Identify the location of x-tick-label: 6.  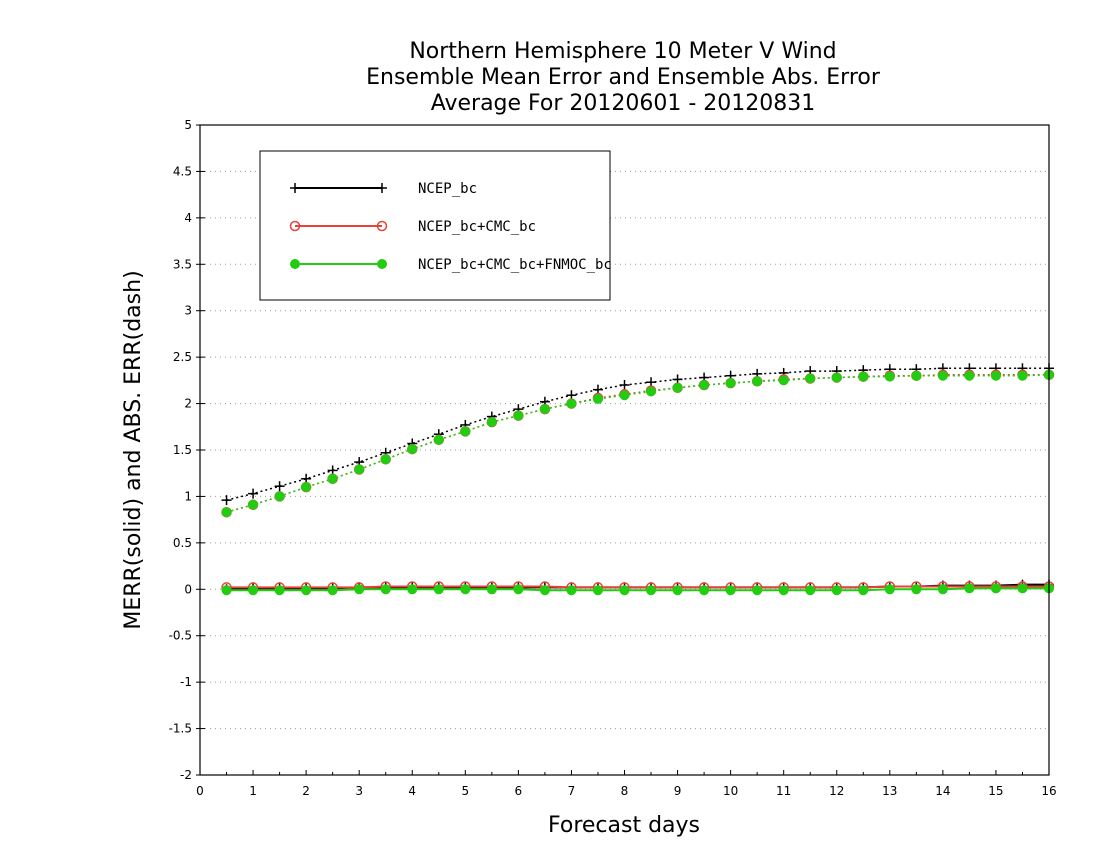
(519, 791).